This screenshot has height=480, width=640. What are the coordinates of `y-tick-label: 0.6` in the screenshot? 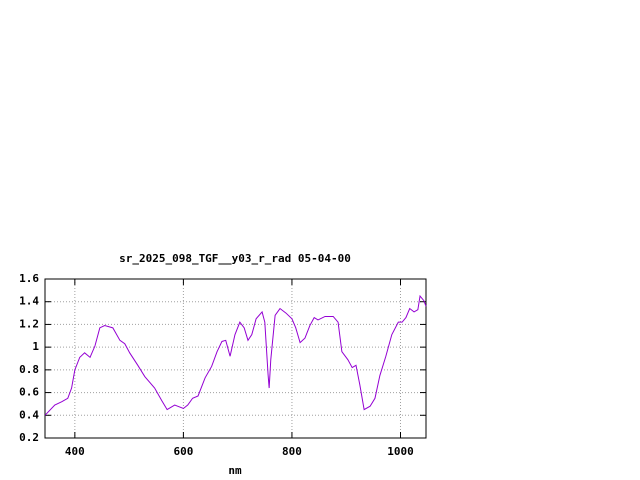 It's located at (29, 392).